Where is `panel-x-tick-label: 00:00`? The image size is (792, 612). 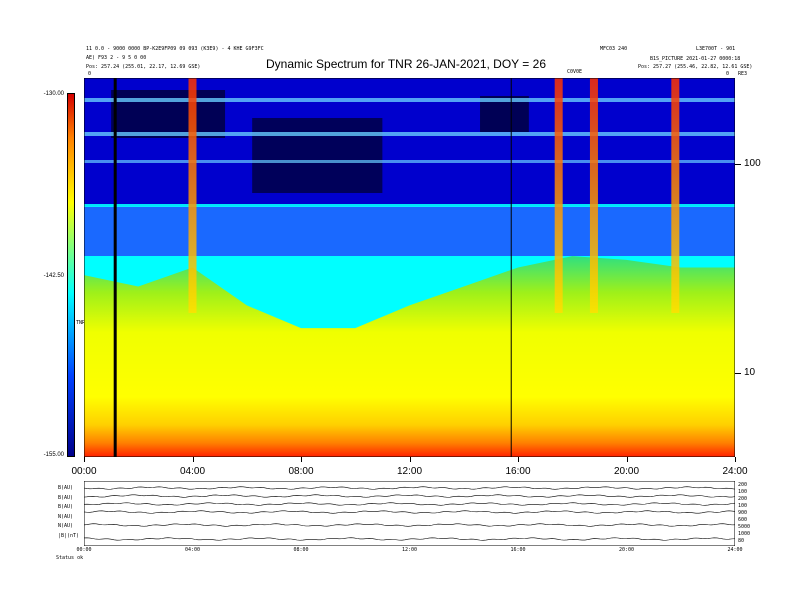 panel-x-tick-label: 00:00 is located at coordinates (84, 550).